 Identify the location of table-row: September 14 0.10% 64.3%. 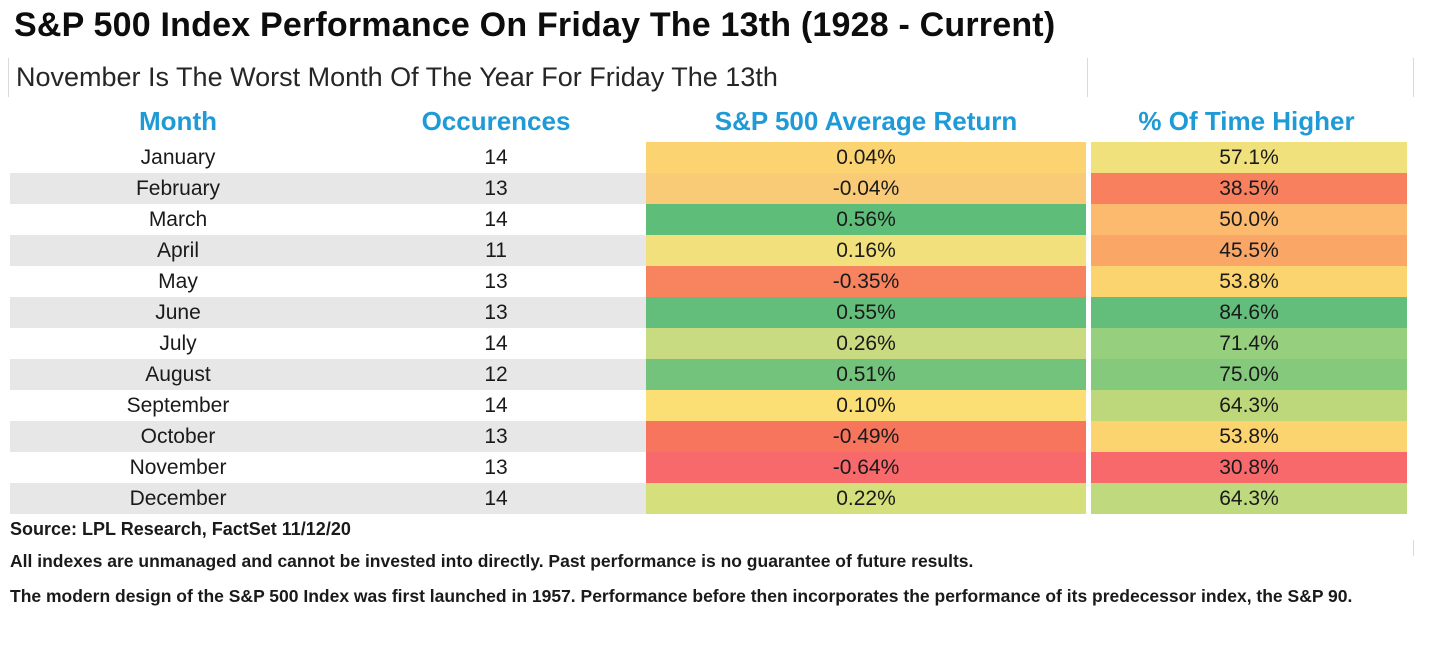
(708, 405).